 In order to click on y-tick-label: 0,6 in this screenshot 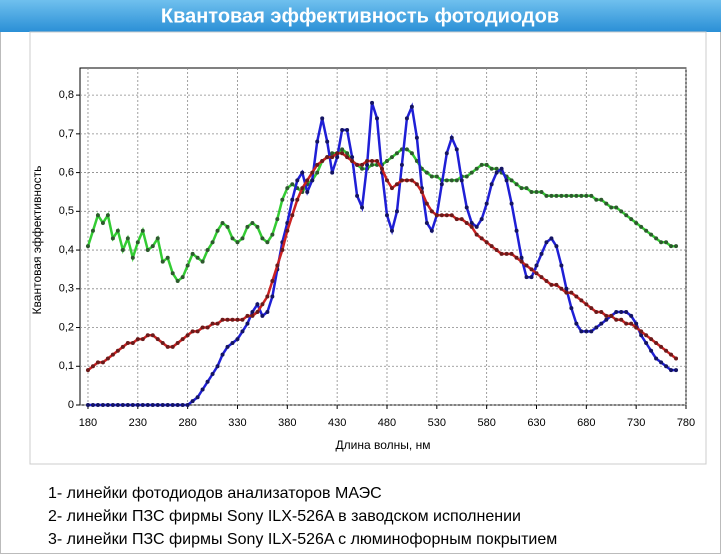, I will do `click(66, 172)`.